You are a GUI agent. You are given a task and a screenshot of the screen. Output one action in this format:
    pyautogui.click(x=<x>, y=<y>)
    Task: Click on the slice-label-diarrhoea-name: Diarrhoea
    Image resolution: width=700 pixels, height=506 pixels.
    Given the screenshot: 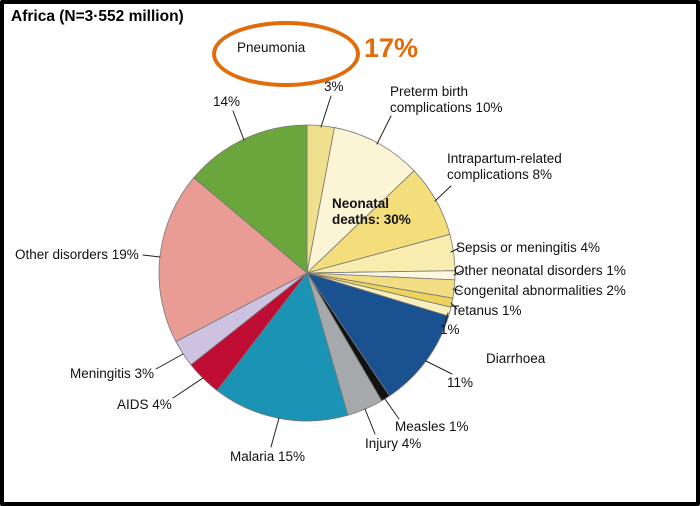 What is the action you would take?
    pyautogui.click(x=516, y=358)
    